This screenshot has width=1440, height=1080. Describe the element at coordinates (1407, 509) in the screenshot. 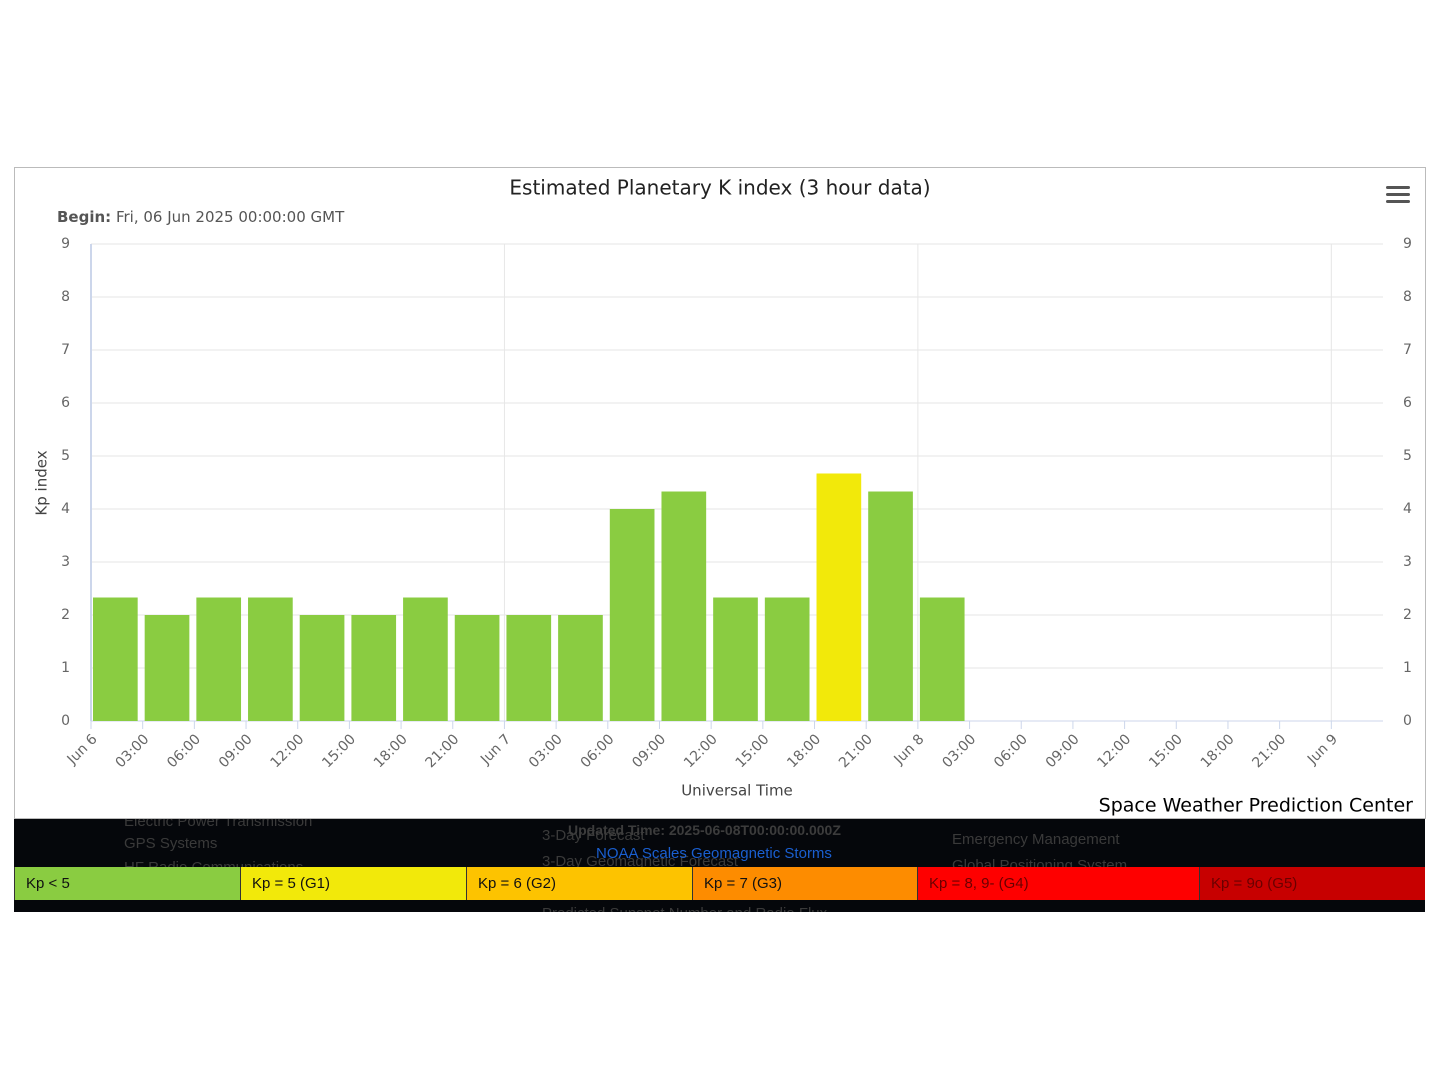

I see `y2-tick-label: 4` at that location.